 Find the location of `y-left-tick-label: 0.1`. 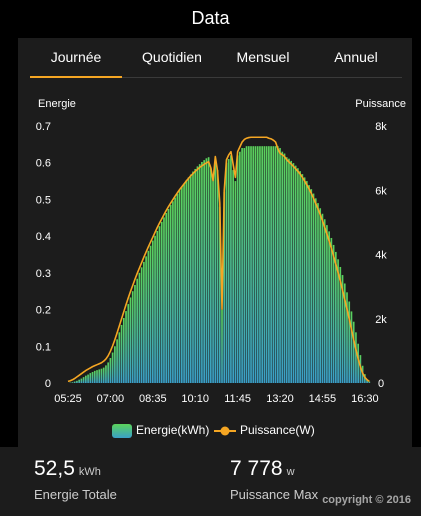

y-left-tick-label: 0.1 is located at coordinates (43, 347).